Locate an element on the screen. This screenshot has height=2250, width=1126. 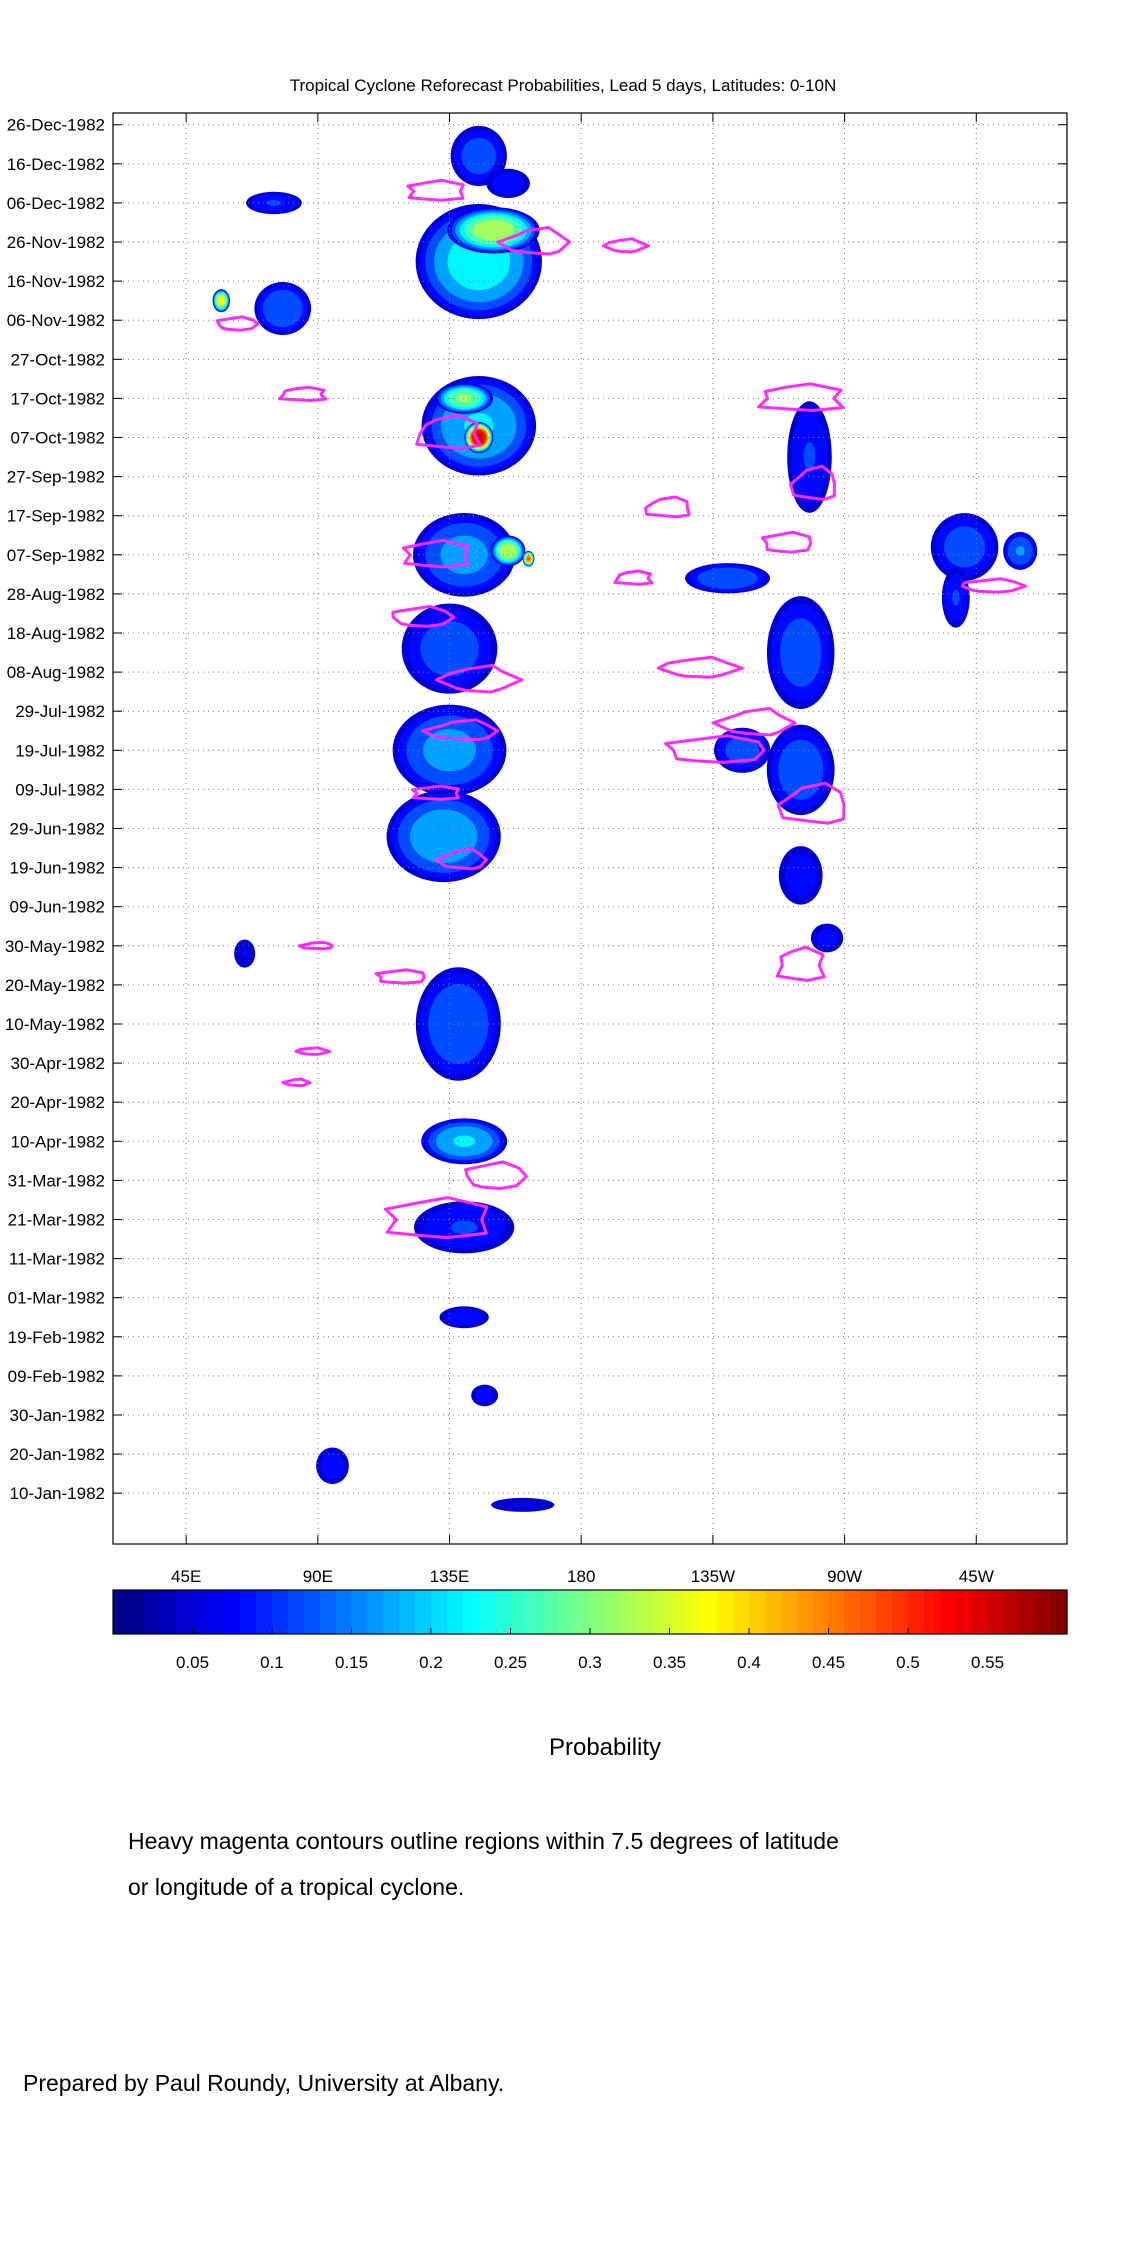
y-tick-label: 31-Mar-1982 is located at coordinates (56, 1180).